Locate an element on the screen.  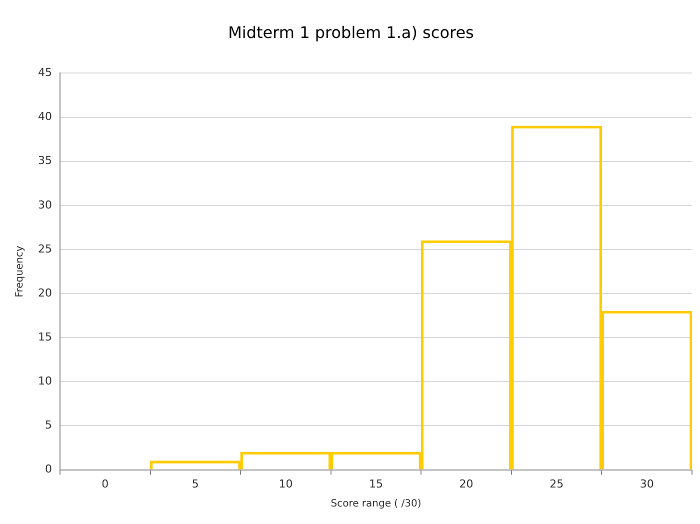
x-tick-label: 5 is located at coordinates (195, 483).